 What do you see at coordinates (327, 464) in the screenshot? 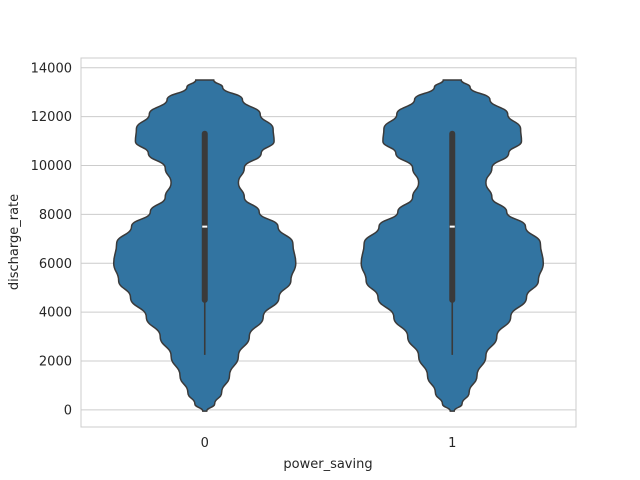
I see `x-axis-label: power_saving` at bounding box center [327, 464].